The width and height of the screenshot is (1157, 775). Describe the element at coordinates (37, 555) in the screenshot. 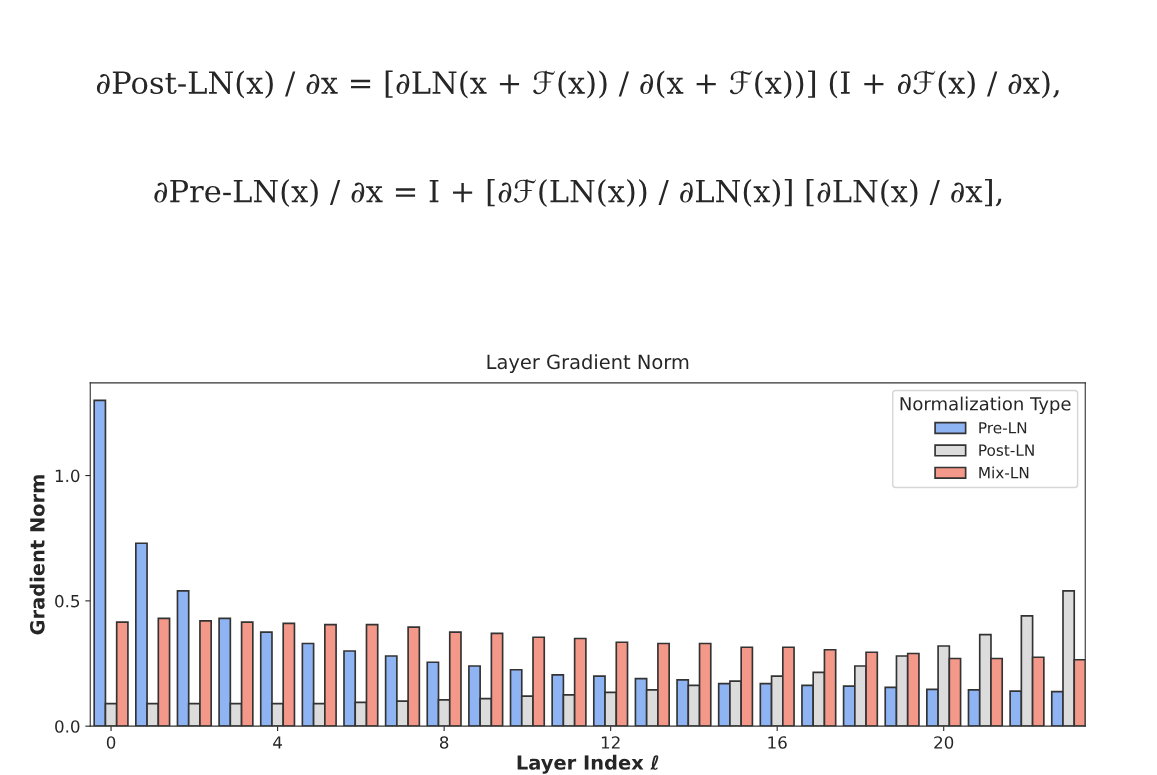

I see `y-axis-title: Gradient Norm` at that location.